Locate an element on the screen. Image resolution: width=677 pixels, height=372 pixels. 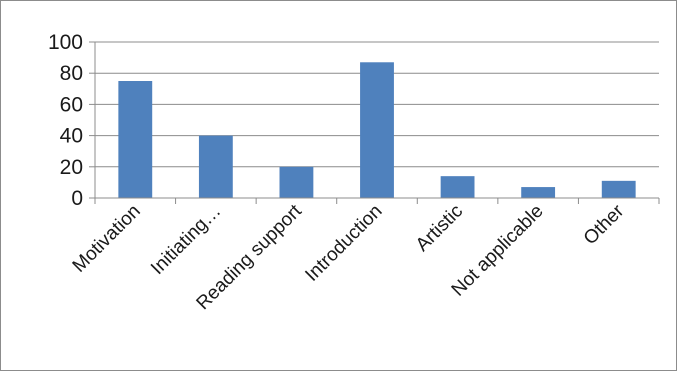
y-tick-label: 0 is located at coordinates (77, 198).